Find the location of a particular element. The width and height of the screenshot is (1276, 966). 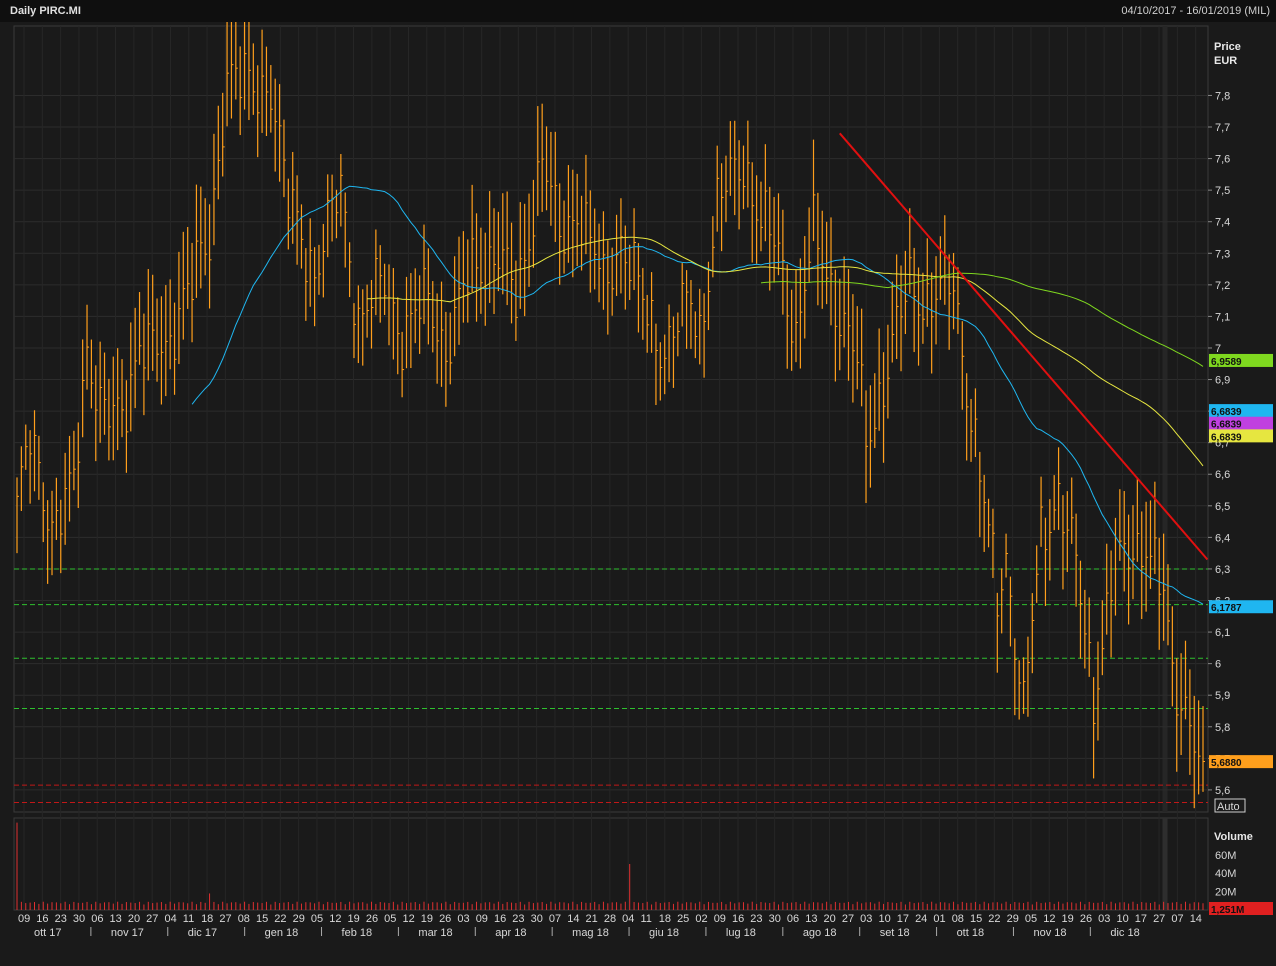

month-tick-label: nov 18 is located at coordinates (1049, 933).